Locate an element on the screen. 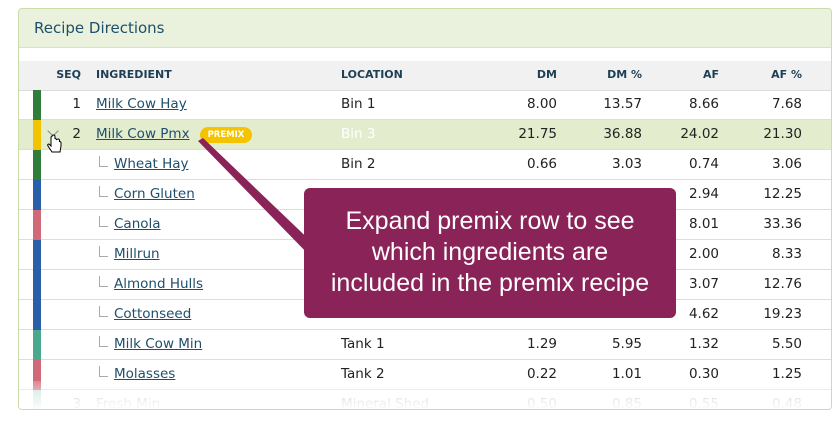 The height and width of the screenshot is (422, 838). number-cell: 0.22 is located at coordinates (541, 374).